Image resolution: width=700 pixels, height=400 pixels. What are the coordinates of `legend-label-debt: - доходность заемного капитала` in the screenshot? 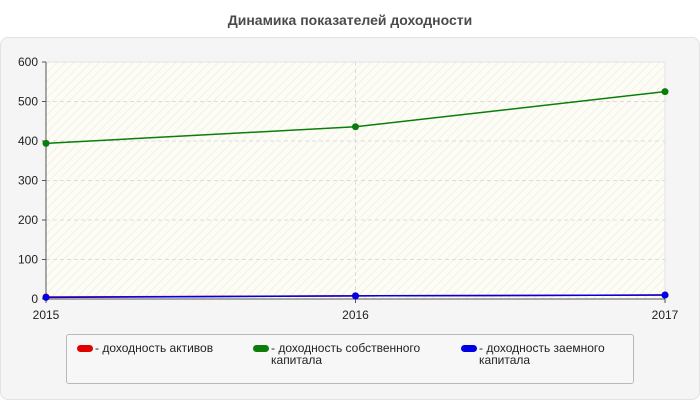 It's located at (542, 354).